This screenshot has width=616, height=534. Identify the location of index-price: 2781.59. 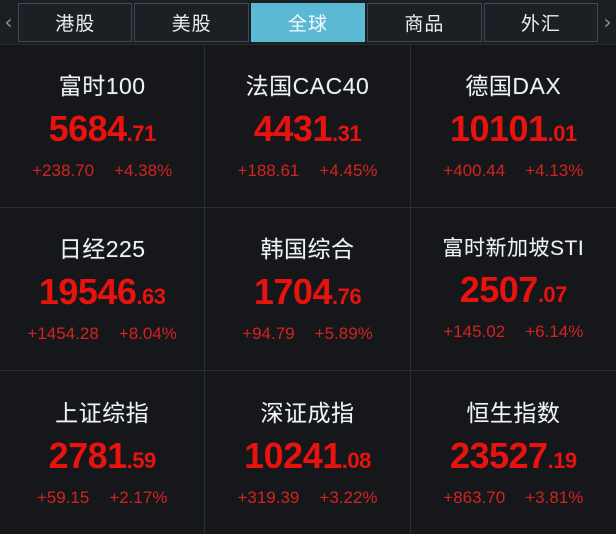
(102, 455).